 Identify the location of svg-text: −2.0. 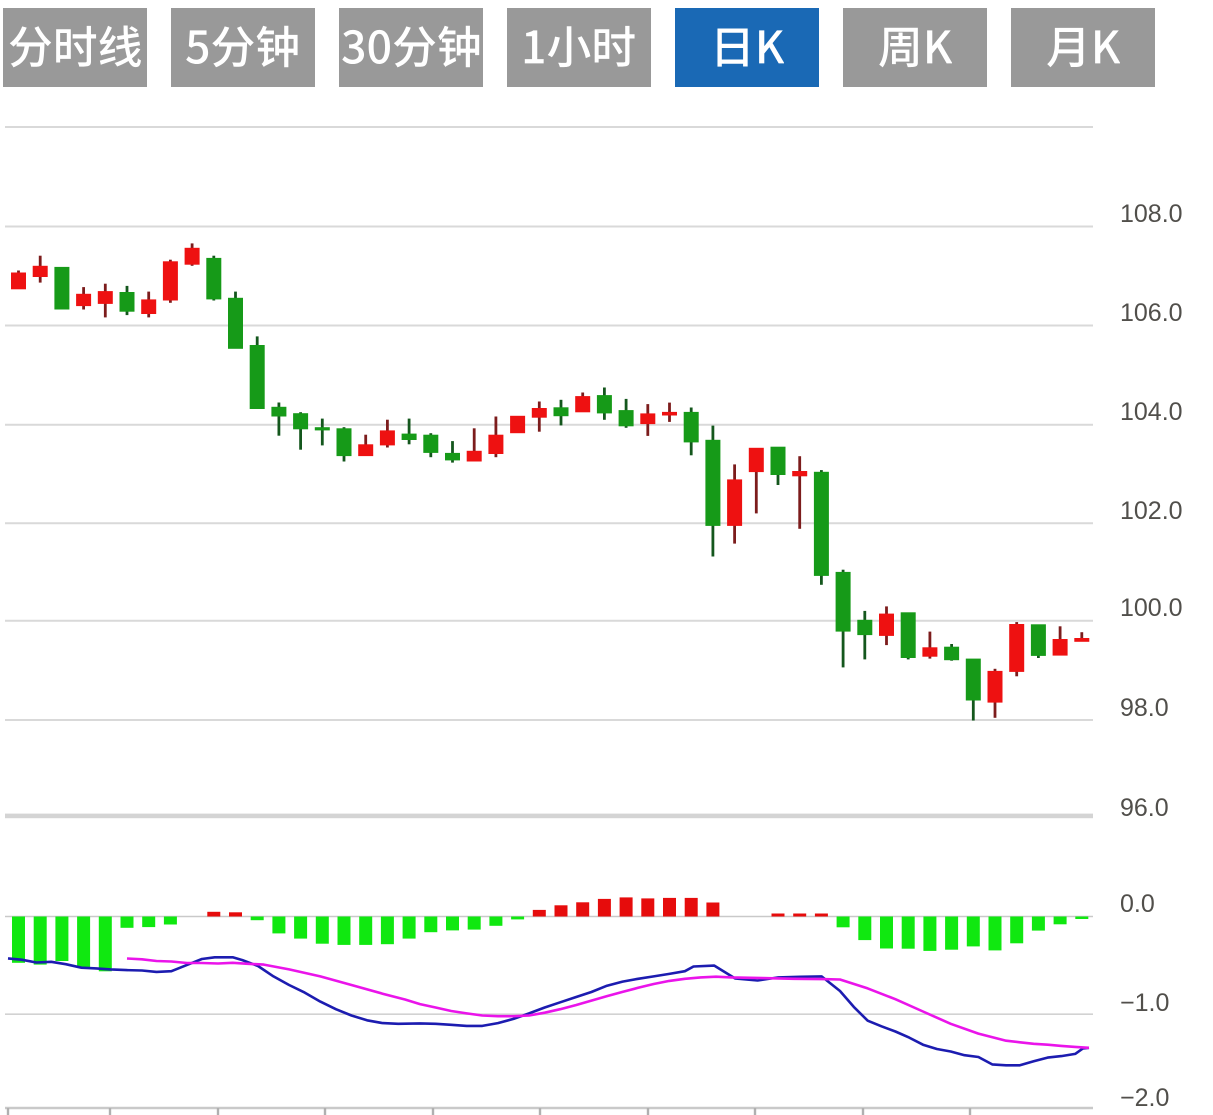
(1144, 1098).